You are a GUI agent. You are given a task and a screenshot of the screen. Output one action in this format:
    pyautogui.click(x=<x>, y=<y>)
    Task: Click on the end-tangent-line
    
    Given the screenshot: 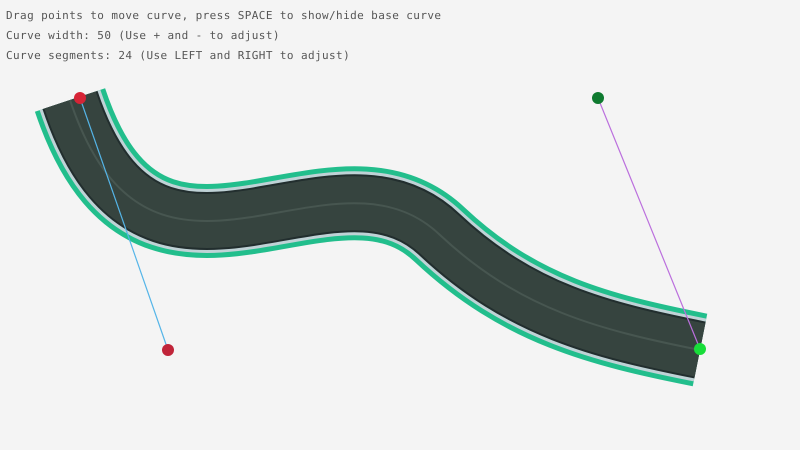 What is the action you would take?
    pyautogui.click(x=649, y=223)
    